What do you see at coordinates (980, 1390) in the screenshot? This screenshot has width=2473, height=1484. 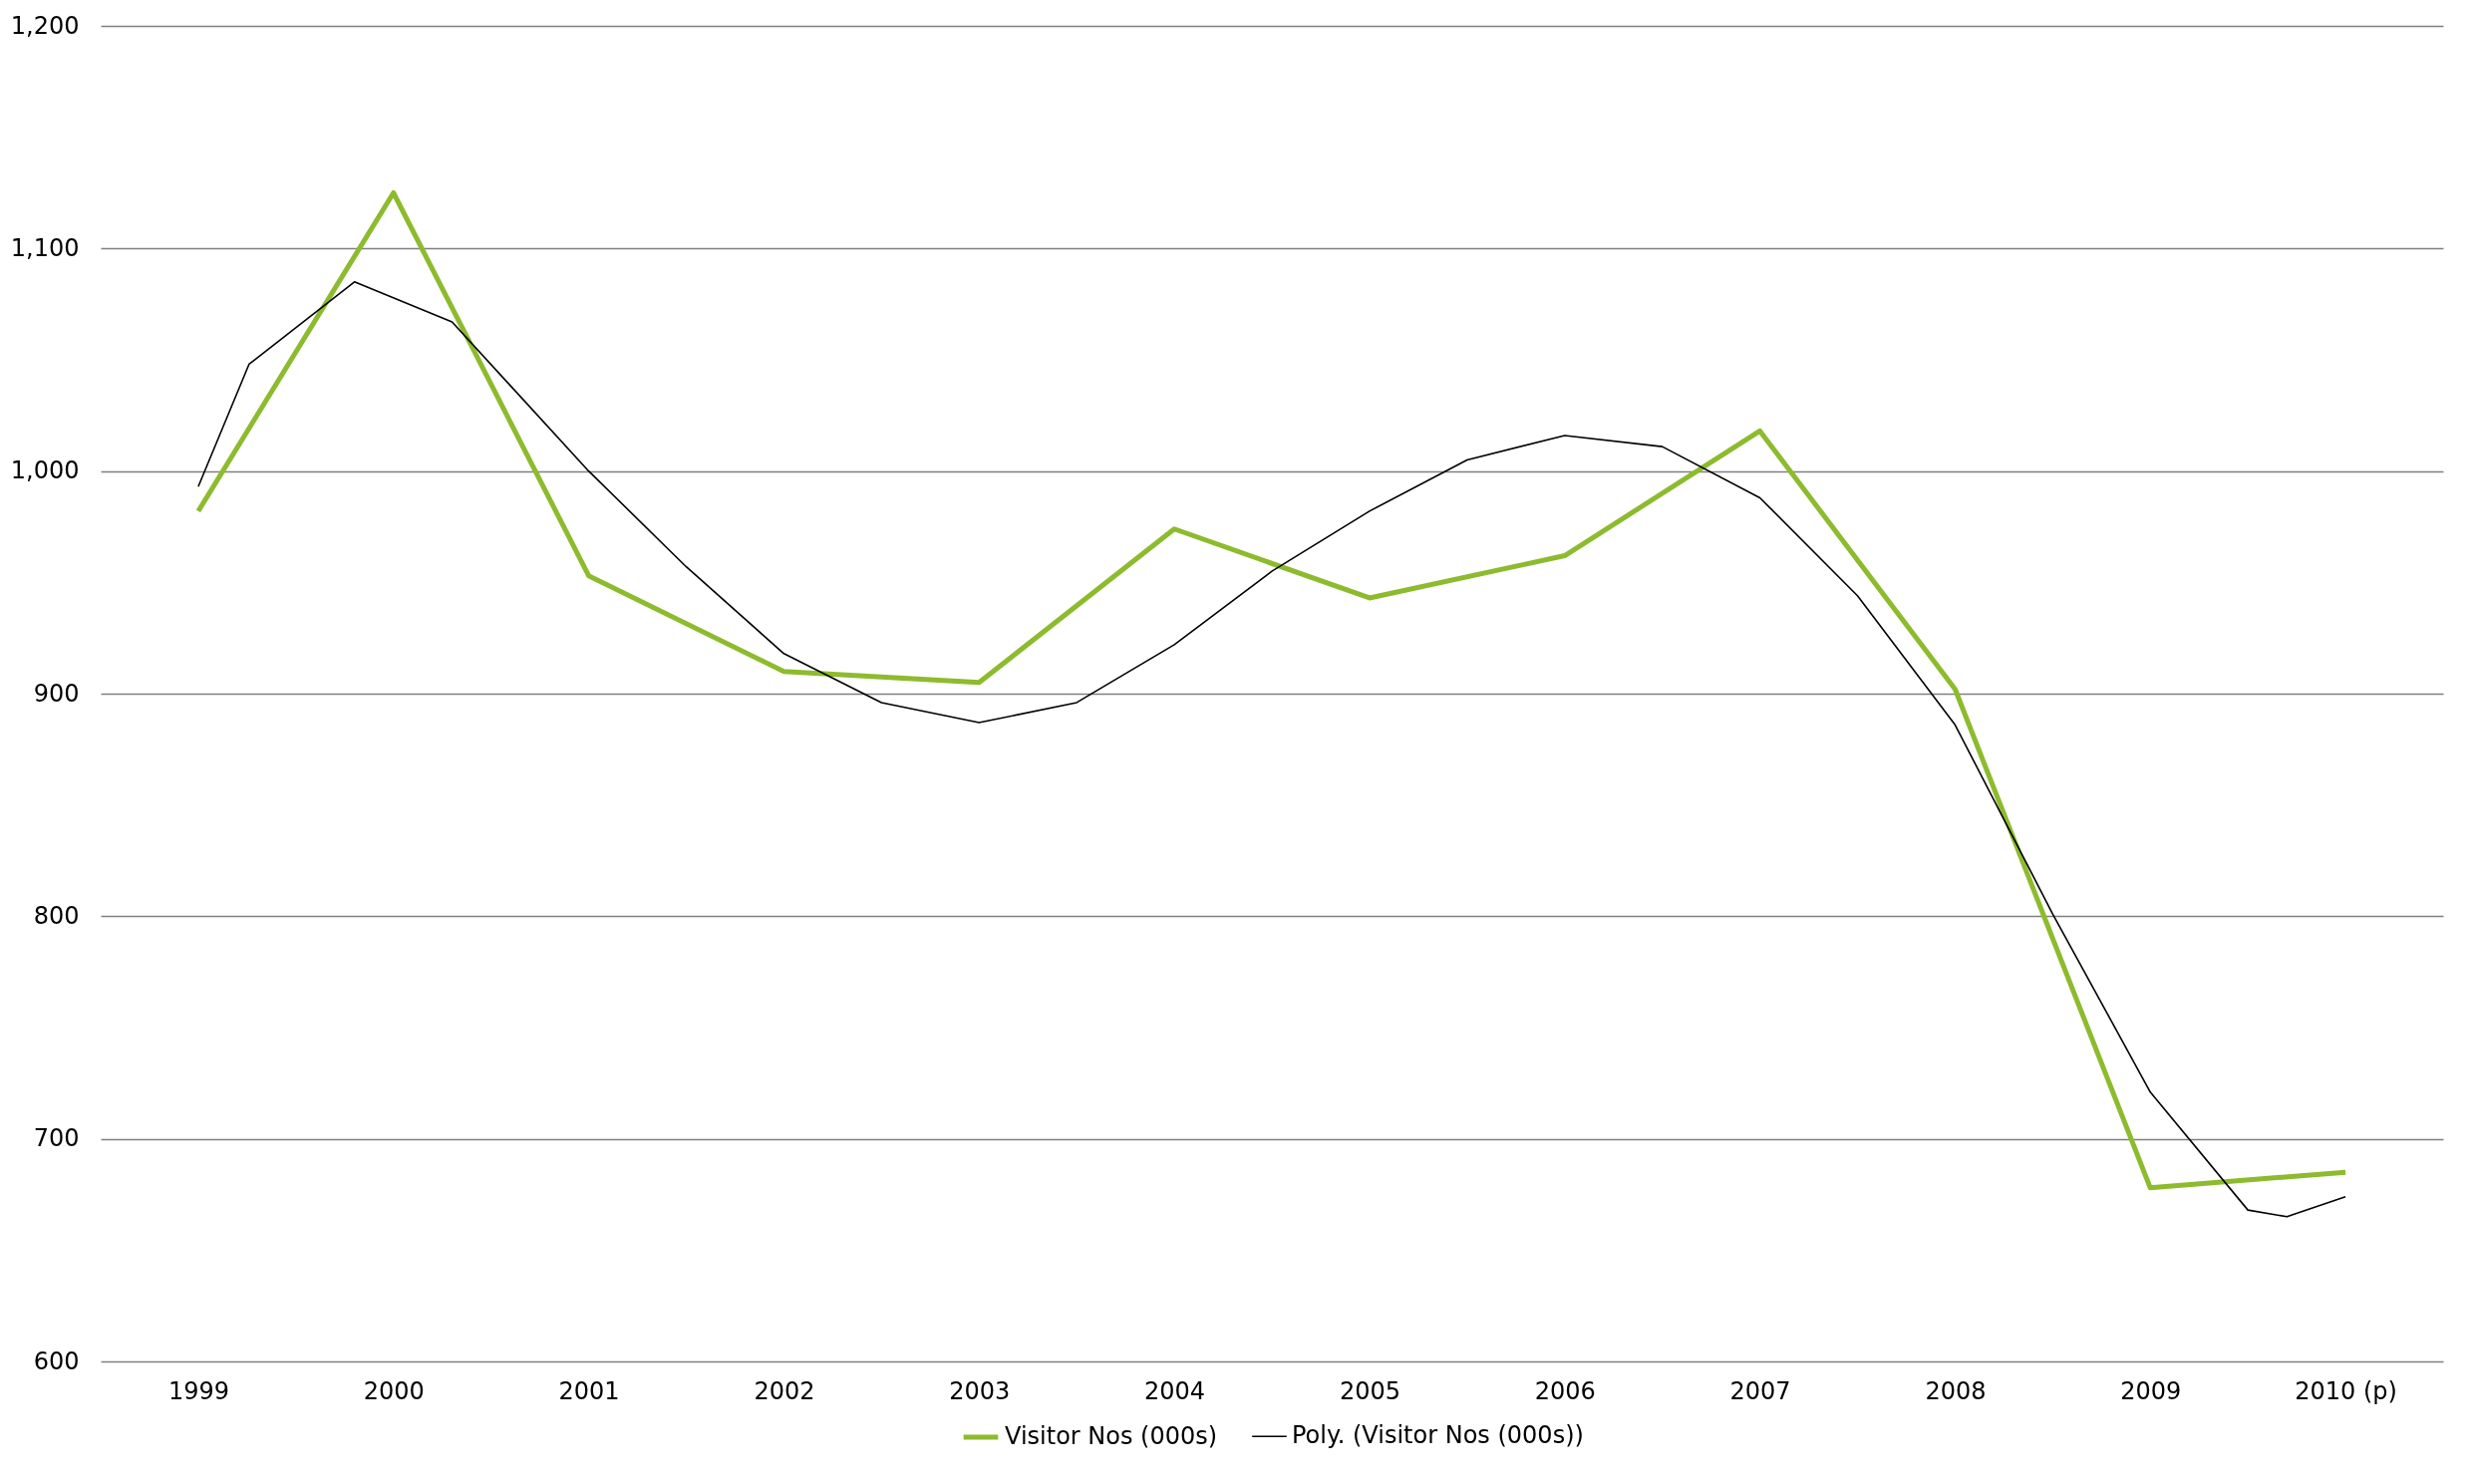 I see `x-tick-label: 2003` at bounding box center [980, 1390].